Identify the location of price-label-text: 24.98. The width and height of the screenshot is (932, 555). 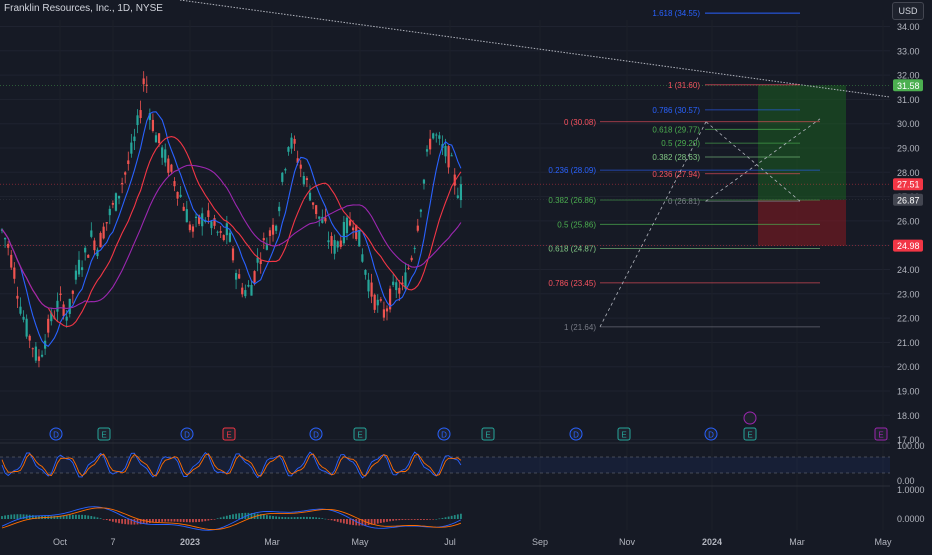
(908, 246).